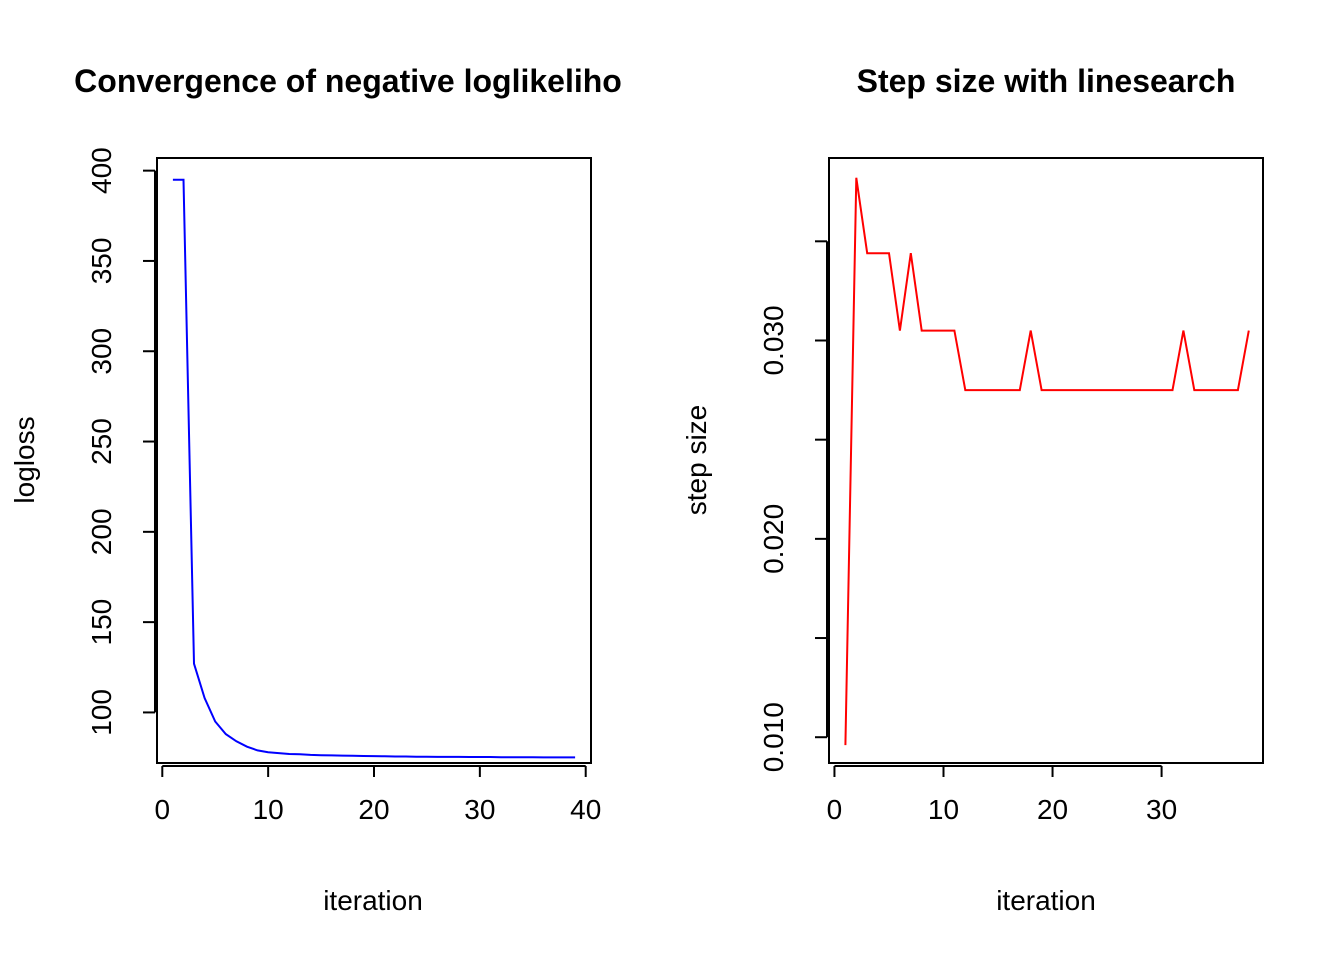  What do you see at coordinates (101, 622) in the screenshot?
I see `y-tick-label: 150` at bounding box center [101, 622].